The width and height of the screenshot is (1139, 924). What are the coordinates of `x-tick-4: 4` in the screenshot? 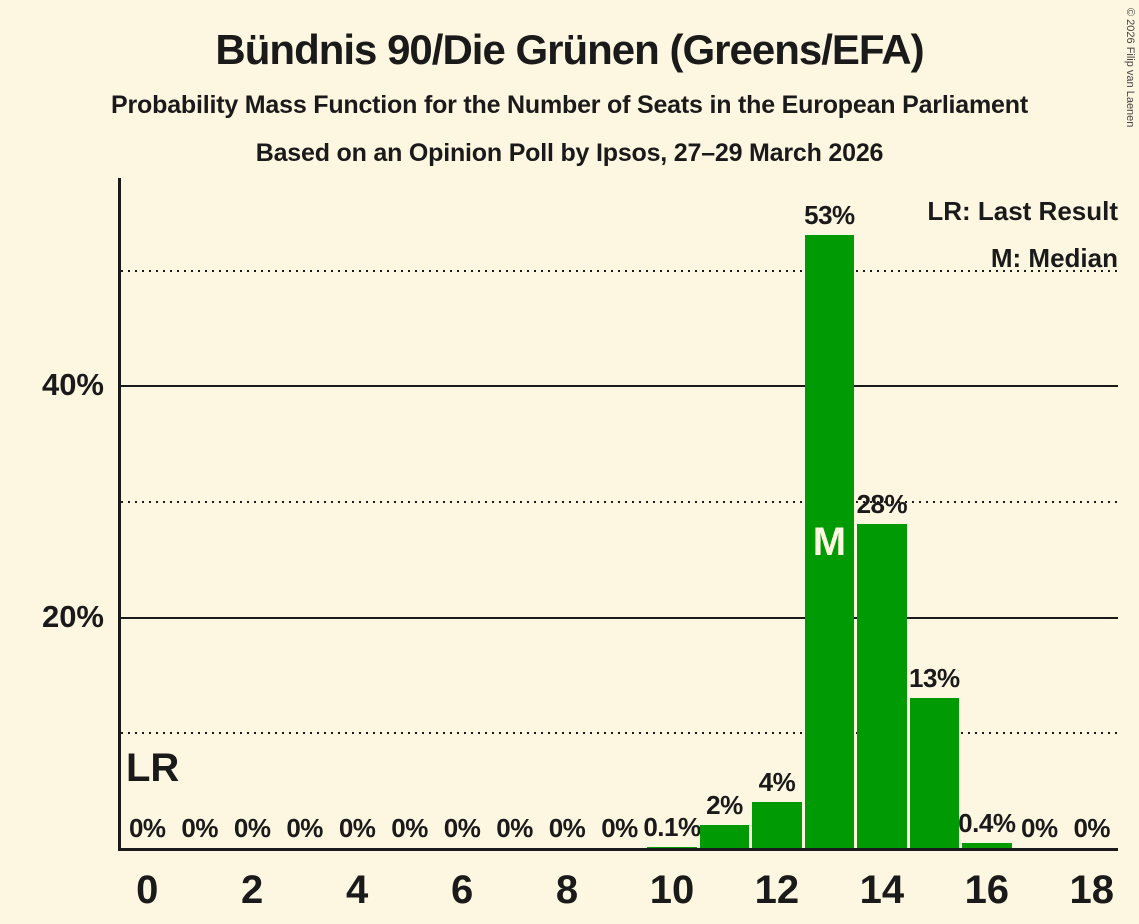 It's located at (357, 890).